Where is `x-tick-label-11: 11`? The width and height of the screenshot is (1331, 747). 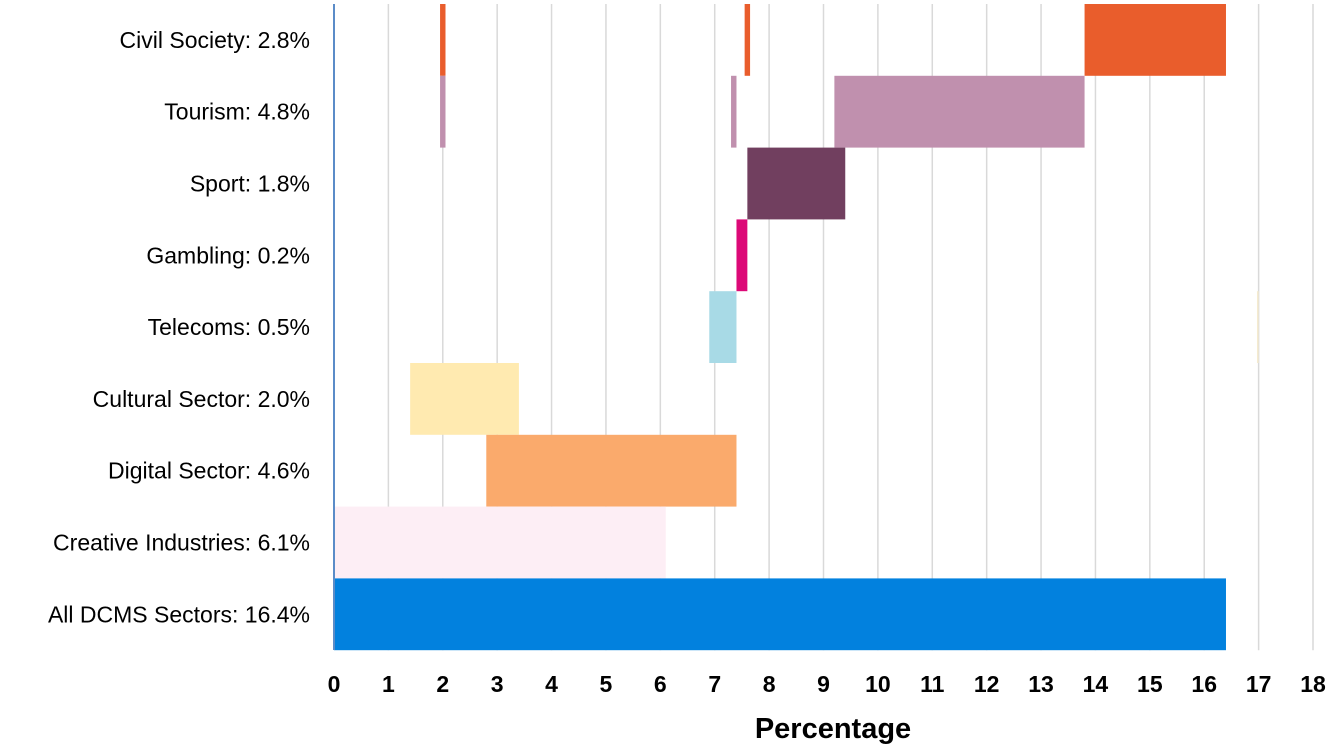 x-tick-label-11: 11 is located at coordinates (932, 684).